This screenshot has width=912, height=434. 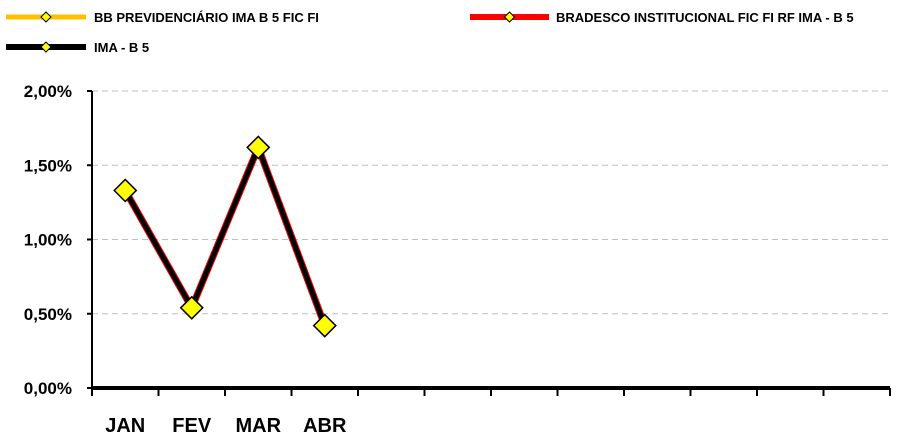 I want to click on x-tick-label: FEV, so click(x=192, y=424).